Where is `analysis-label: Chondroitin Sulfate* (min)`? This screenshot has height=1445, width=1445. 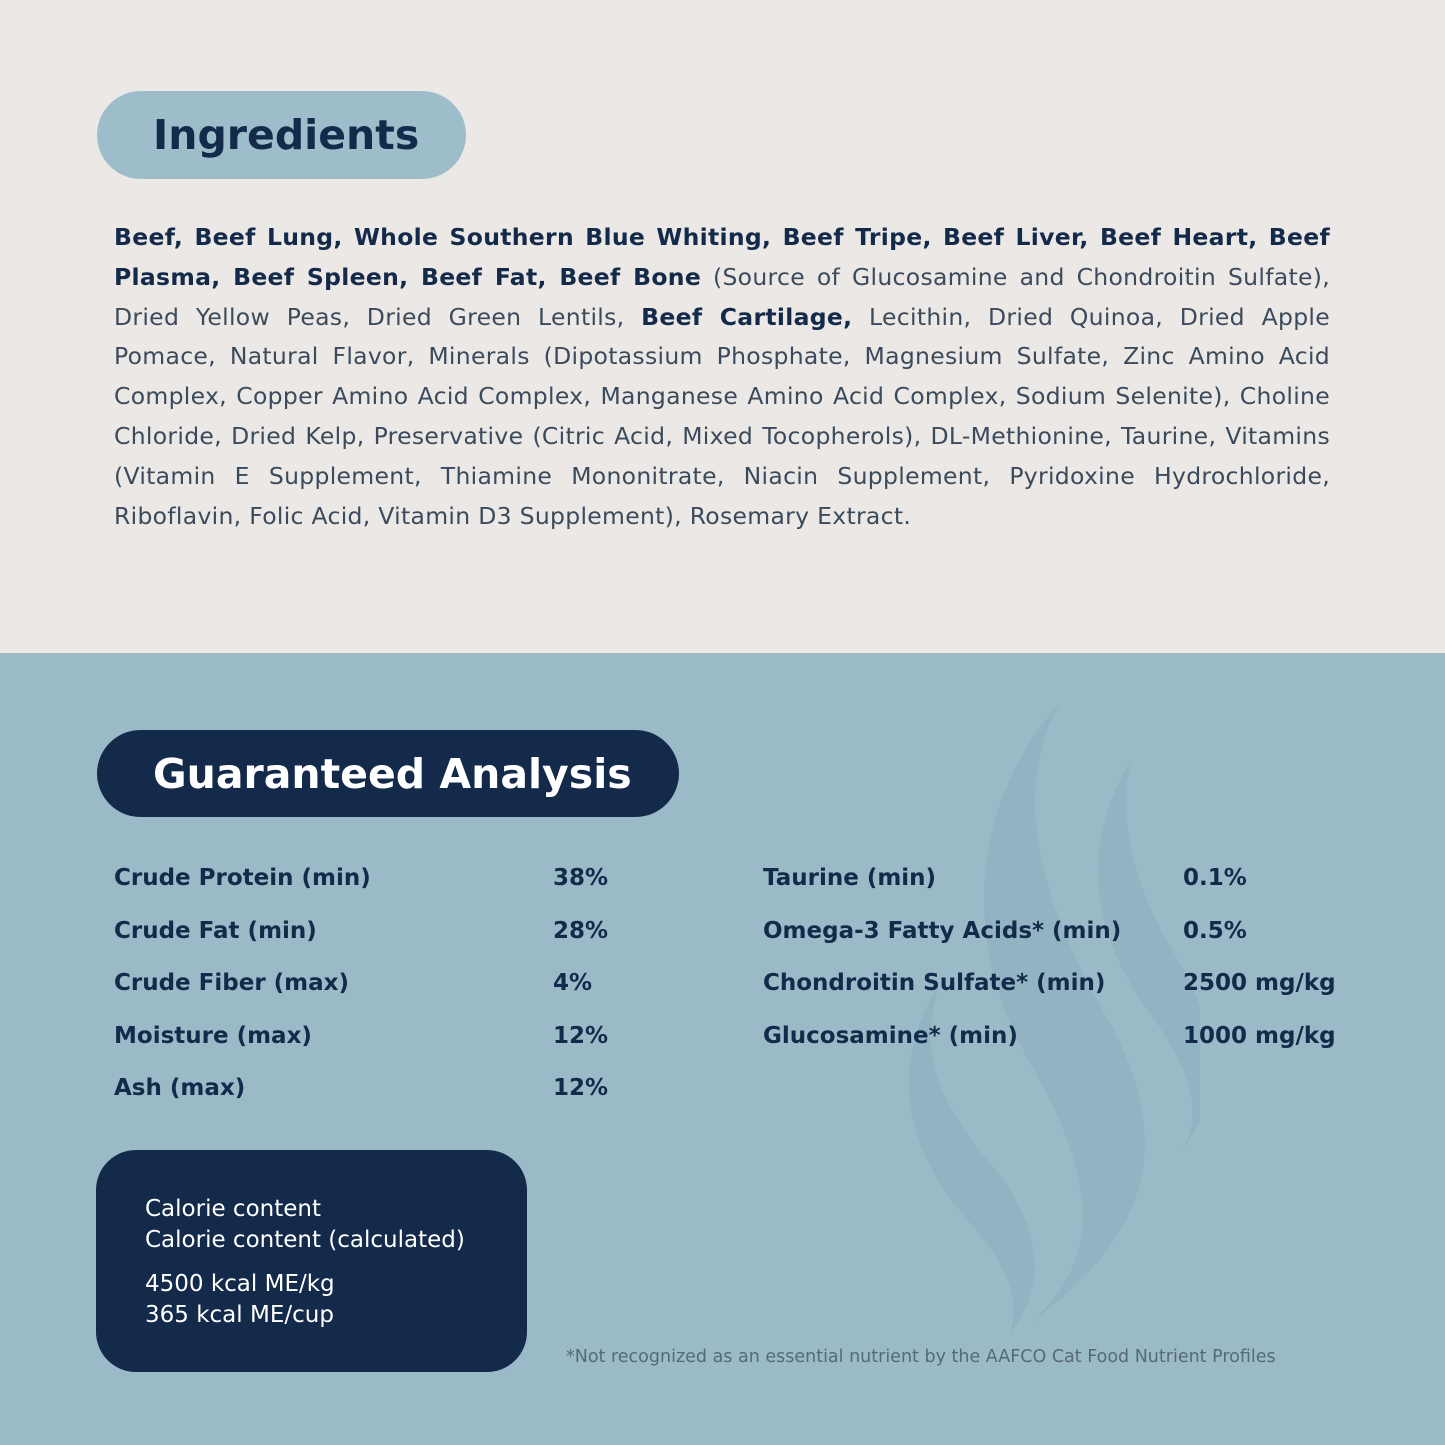 analysis-label: Chondroitin Sulfate* (min) is located at coordinates (934, 983).